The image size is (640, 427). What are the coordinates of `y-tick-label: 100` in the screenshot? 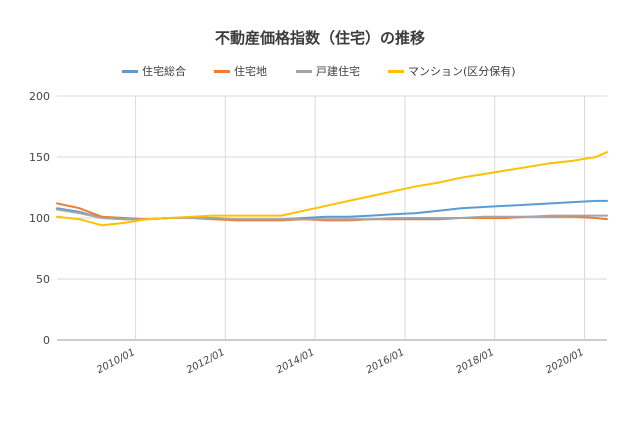 It's located at (39, 218).